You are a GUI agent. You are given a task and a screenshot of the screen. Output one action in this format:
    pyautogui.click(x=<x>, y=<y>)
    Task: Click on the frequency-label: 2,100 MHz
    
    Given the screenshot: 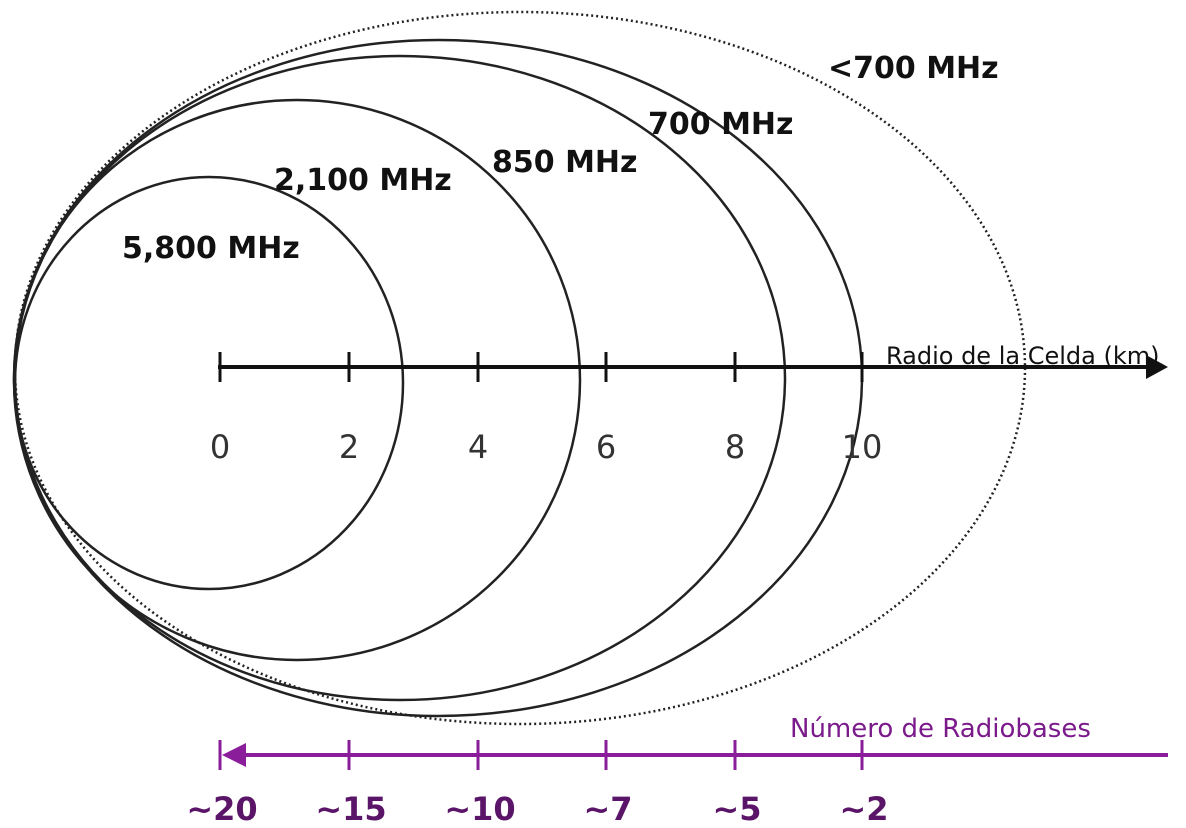 What is the action you would take?
    pyautogui.click(x=363, y=180)
    